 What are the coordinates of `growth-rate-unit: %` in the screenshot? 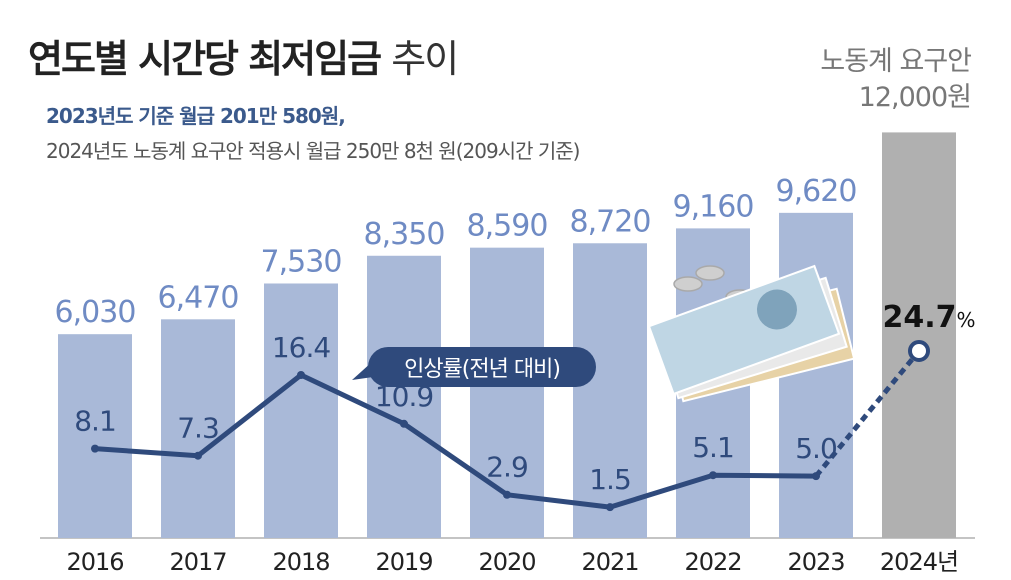 It's located at (966, 320).